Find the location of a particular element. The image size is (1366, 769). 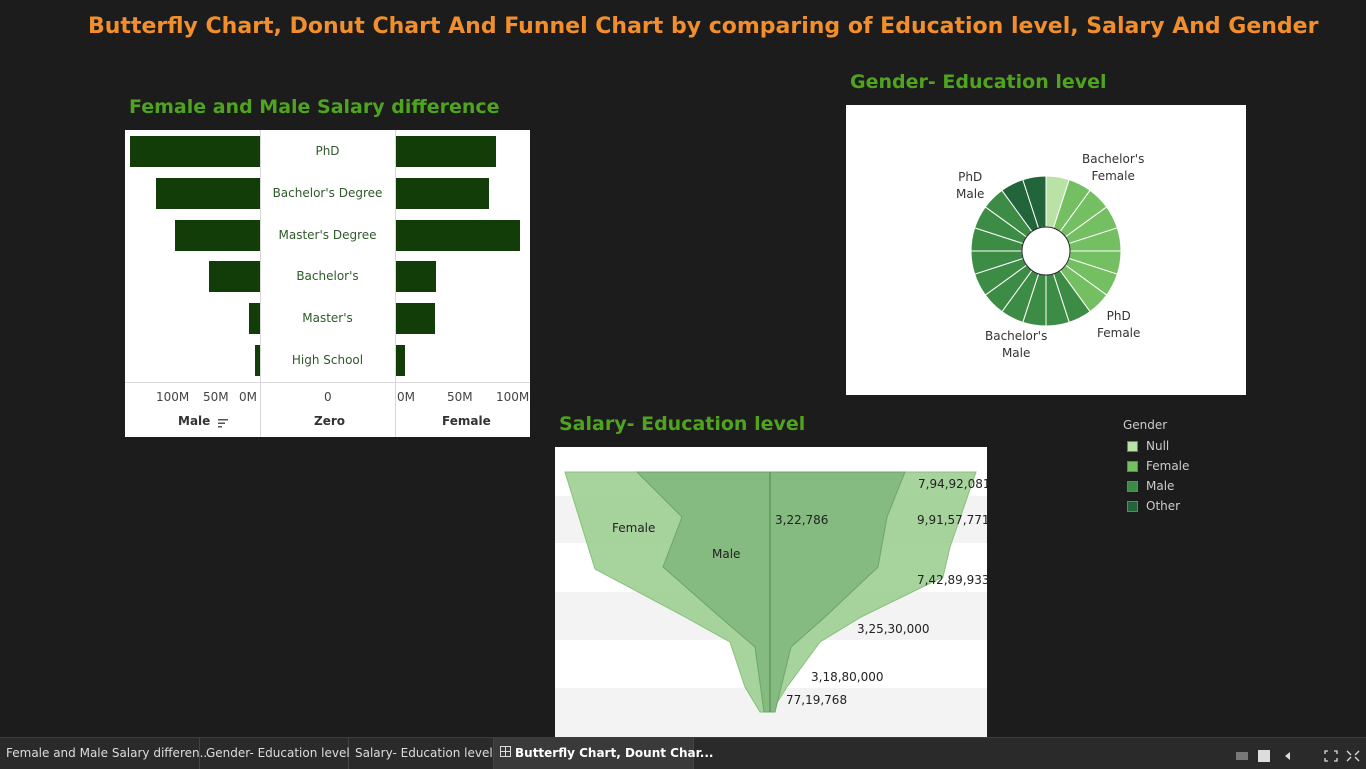

zero-axis-label: Zero is located at coordinates (330, 421).